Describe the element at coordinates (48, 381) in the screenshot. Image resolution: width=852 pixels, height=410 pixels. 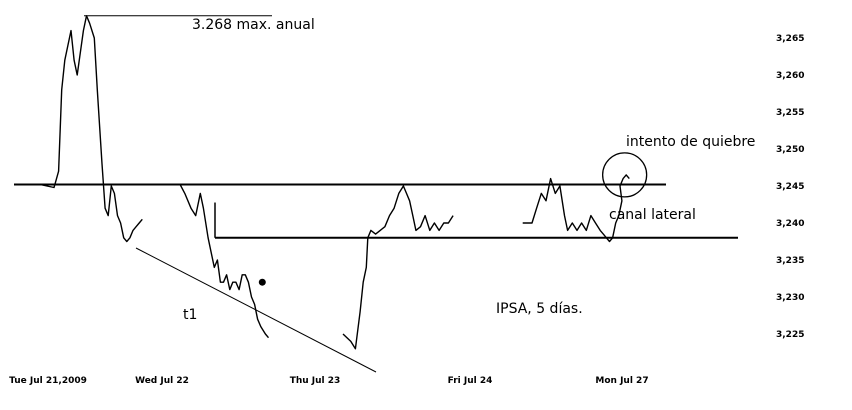
I see `x-tick-label: Tue Jul 21,2009` at that location.